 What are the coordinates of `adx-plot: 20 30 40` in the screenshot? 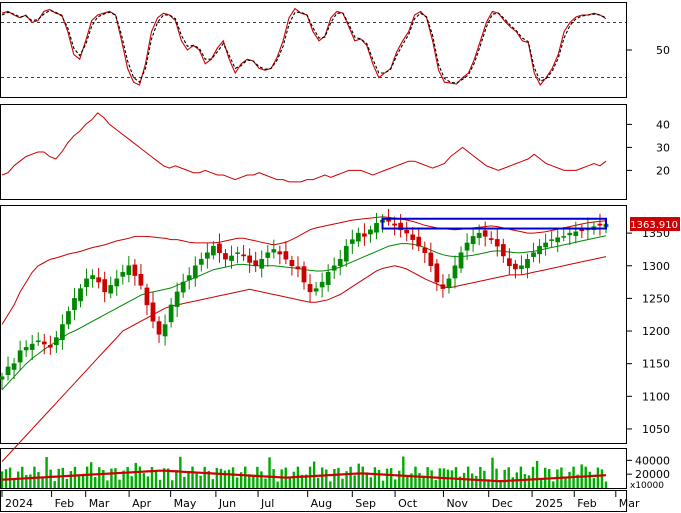 It's located at (335, 147).